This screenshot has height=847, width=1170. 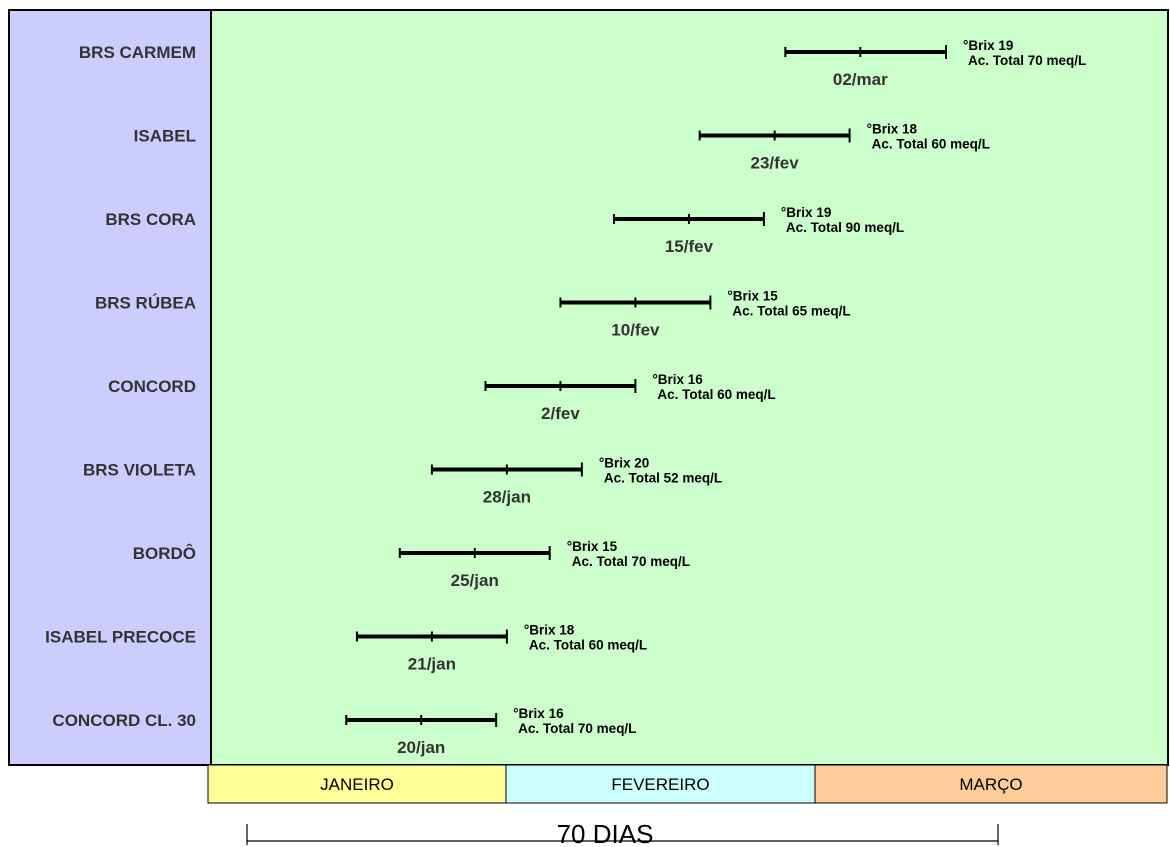 I want to click on month-label: JANEIRO, so click(x=357, y=784).